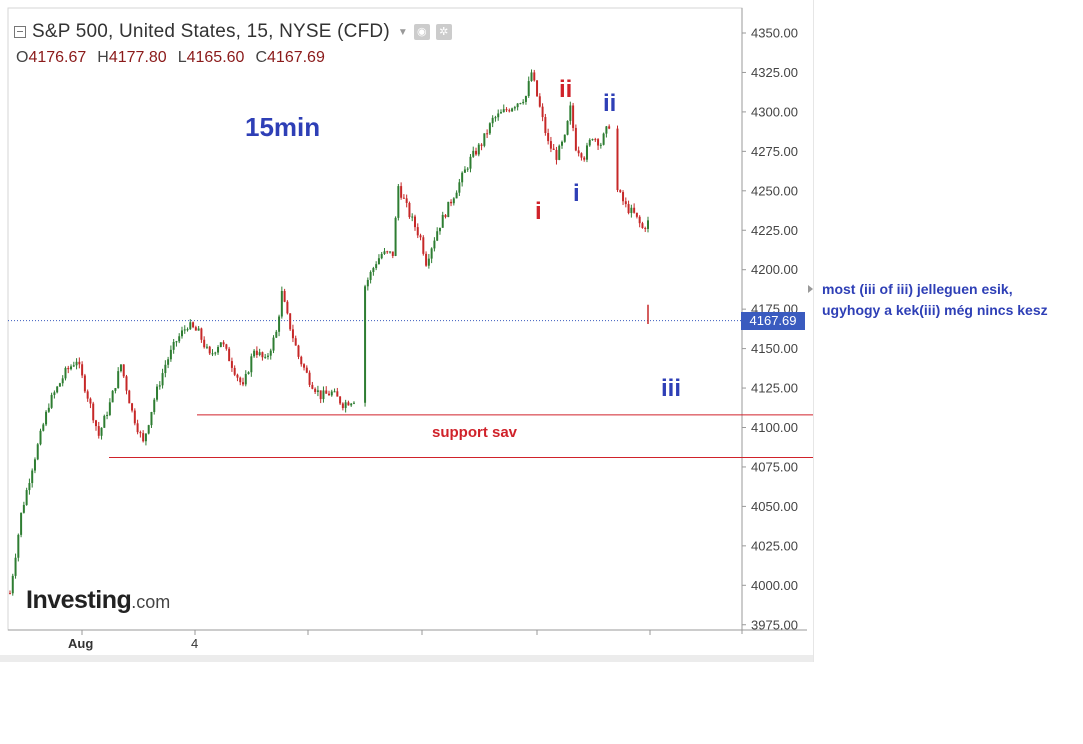  What do you see at coordinates (810, 289) in the screenshot?
I see `chevron-right-icon` at bounding box center [810, 289].